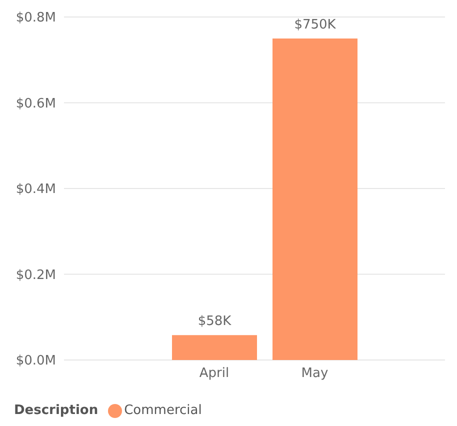 The width and height of the screenshot is (457, 426). Describe the element at coordinates (214, 374) in the screenshot. I see `x-tick-label: April` at that location.